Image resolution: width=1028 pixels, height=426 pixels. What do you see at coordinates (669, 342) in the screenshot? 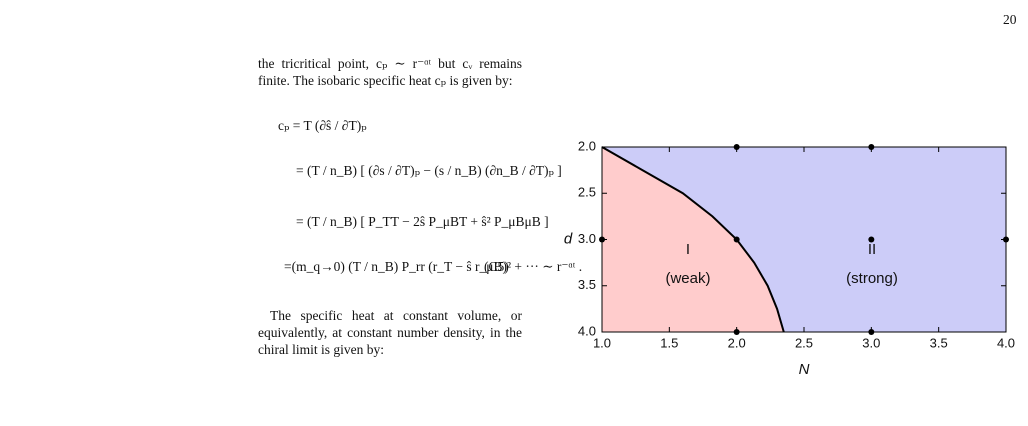
I see `x-tick-label: 1.5` at bounding box center [669, 342].